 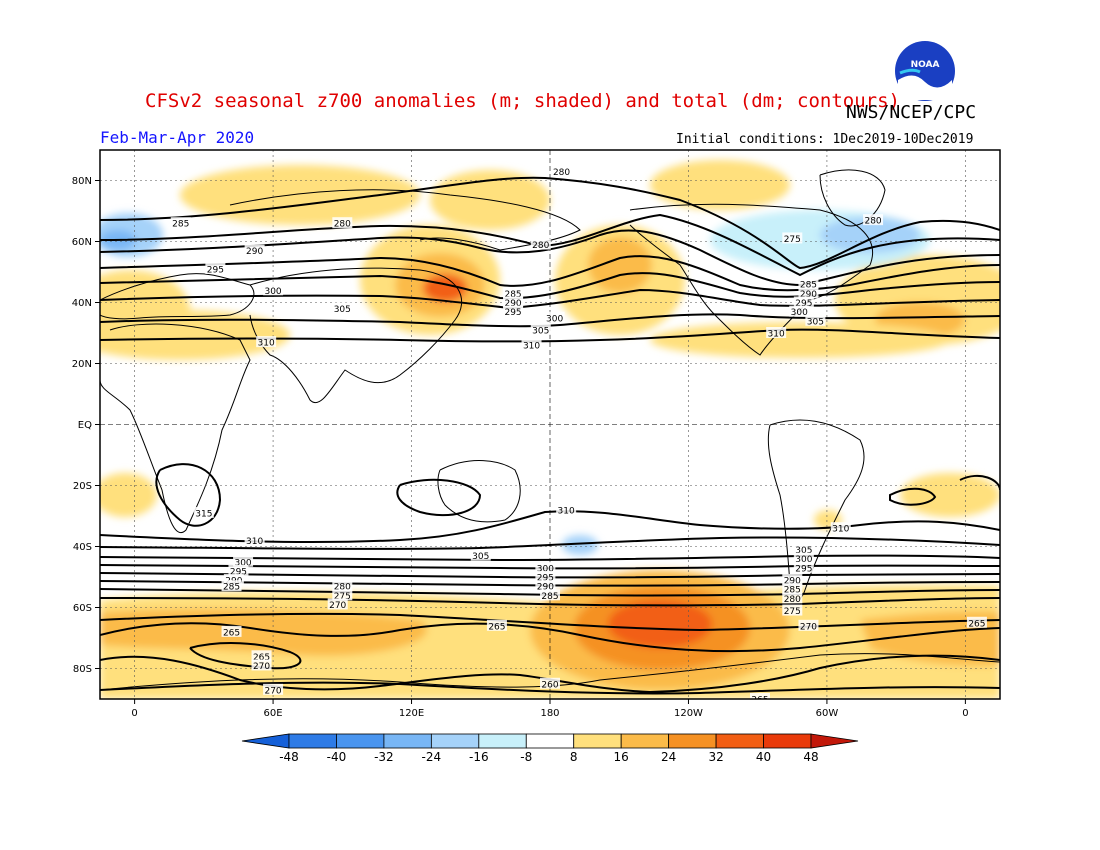 I want to click on lon-tick-label: 120W, so click(x=688, y=713).